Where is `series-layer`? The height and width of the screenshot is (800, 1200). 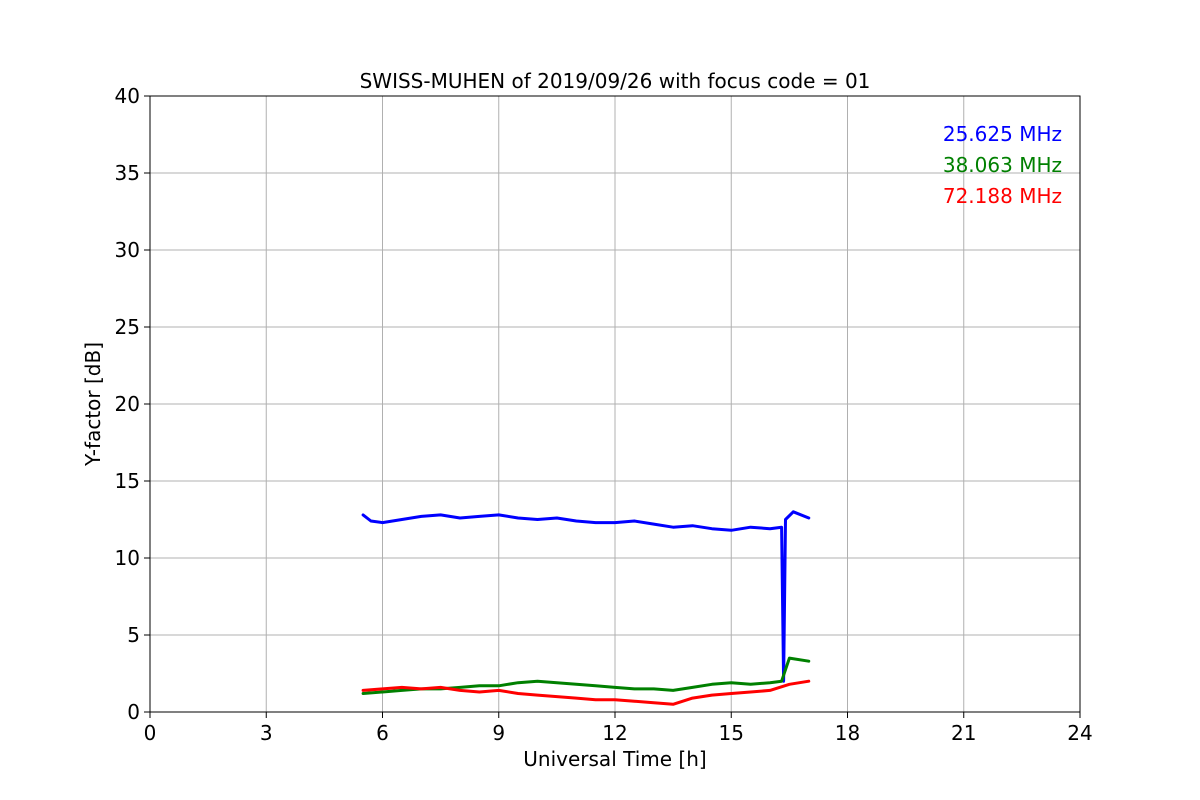 series-layer is located at coordinates (586, 608).